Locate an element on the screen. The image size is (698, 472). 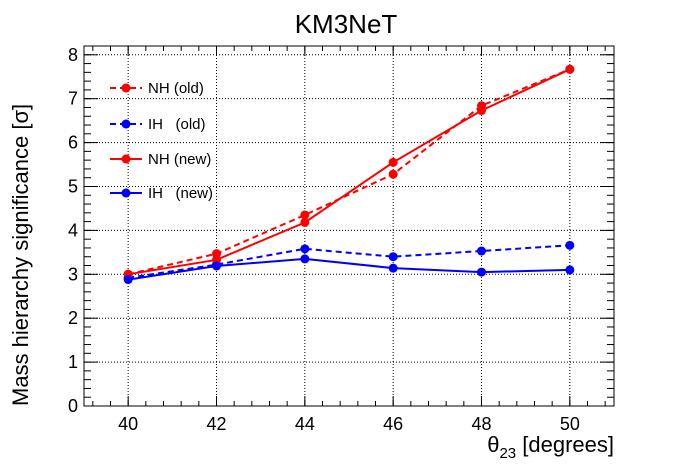
x-tick-label: 44 is located at coordinates (305, 424).